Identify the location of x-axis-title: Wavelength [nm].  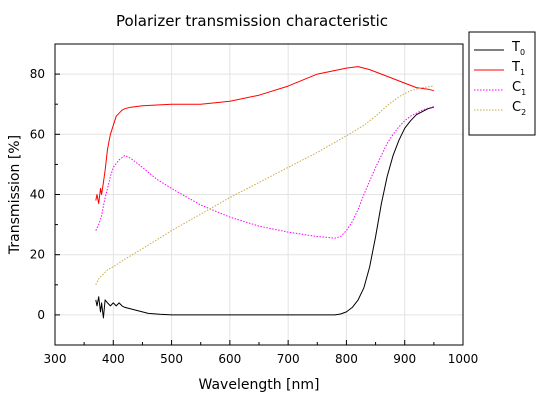
(259, 385).